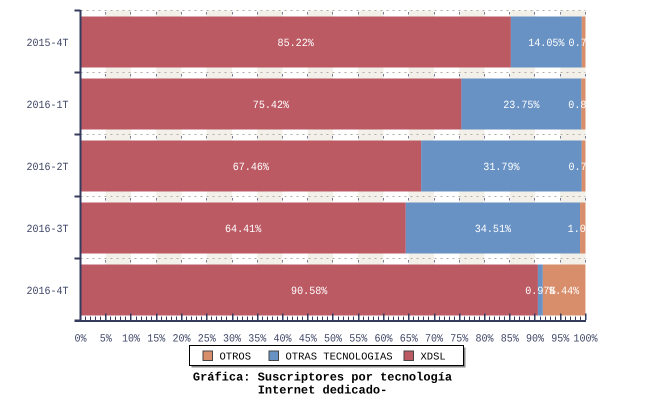  I want to click on svg-text: 90.58%, so click(309, 292).